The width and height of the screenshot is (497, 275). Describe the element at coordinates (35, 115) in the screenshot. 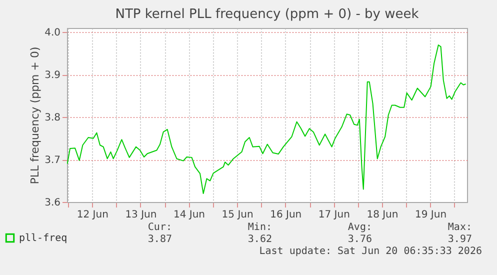

I see `y-axis-title: PLL frequency (ppm + 0)` at that location.